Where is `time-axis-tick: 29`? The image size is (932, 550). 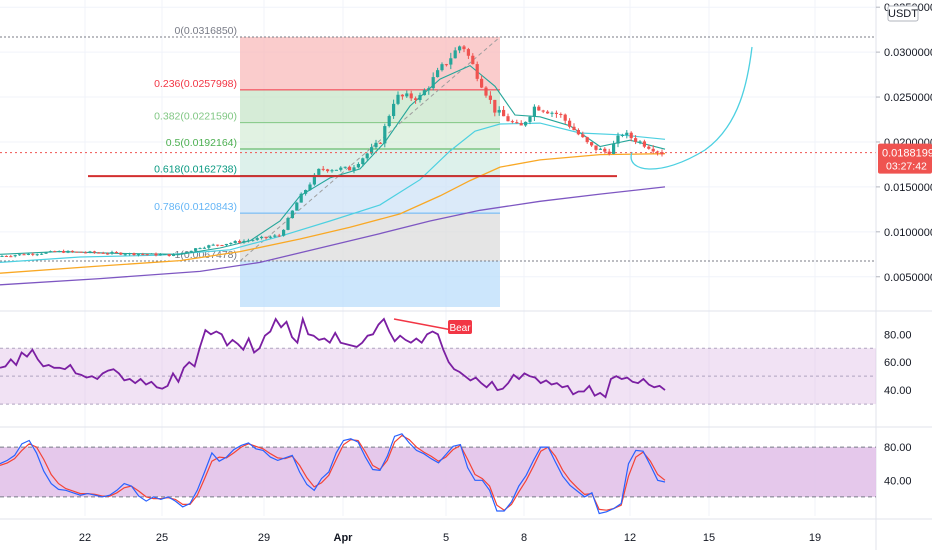 time-axis-tick: 29 is located at coordinates (264, 538).